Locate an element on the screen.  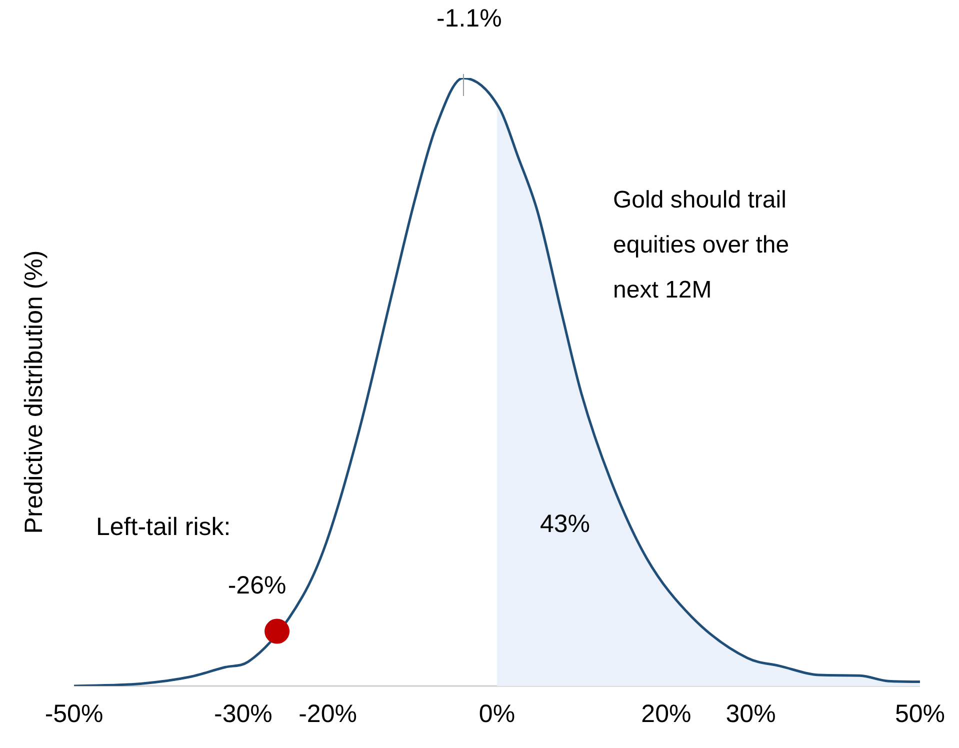
annotation: Gold should trail equities over the next 12M is located at coordinates (701, 245).